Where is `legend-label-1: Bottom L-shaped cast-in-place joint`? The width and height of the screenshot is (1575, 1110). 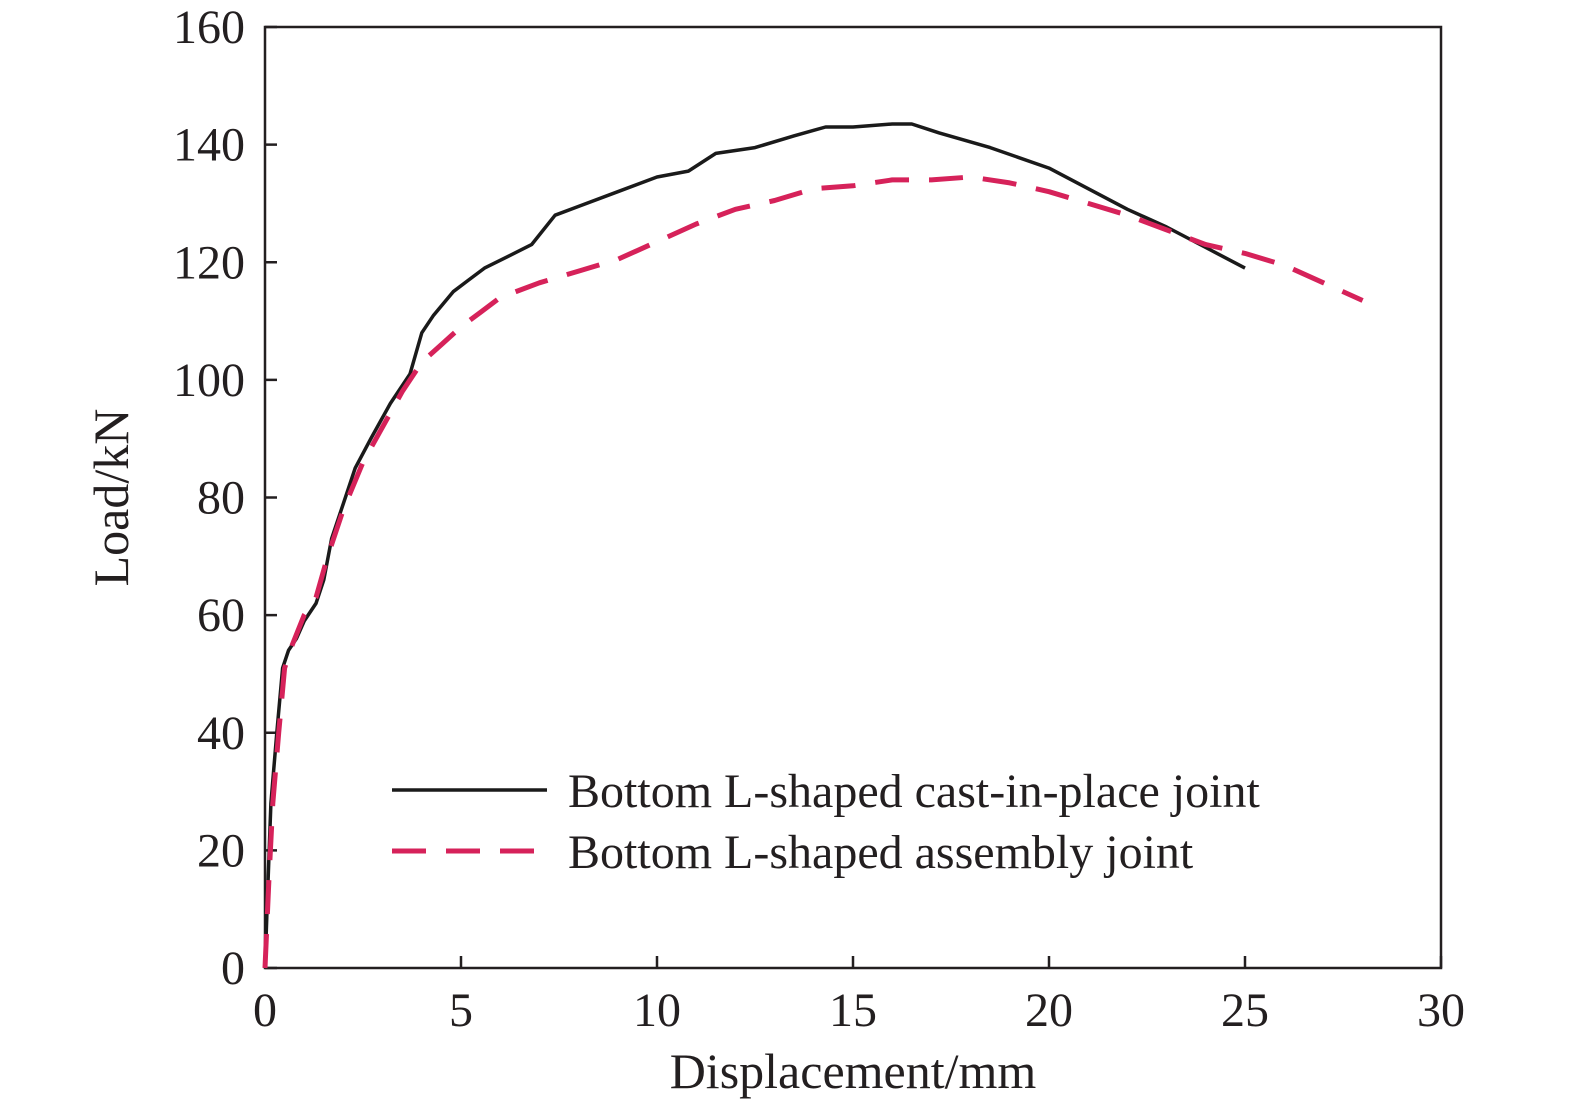 legend-label-1: Bottom L-shaped cast-in-place joint is located at coordinates (914, 791).